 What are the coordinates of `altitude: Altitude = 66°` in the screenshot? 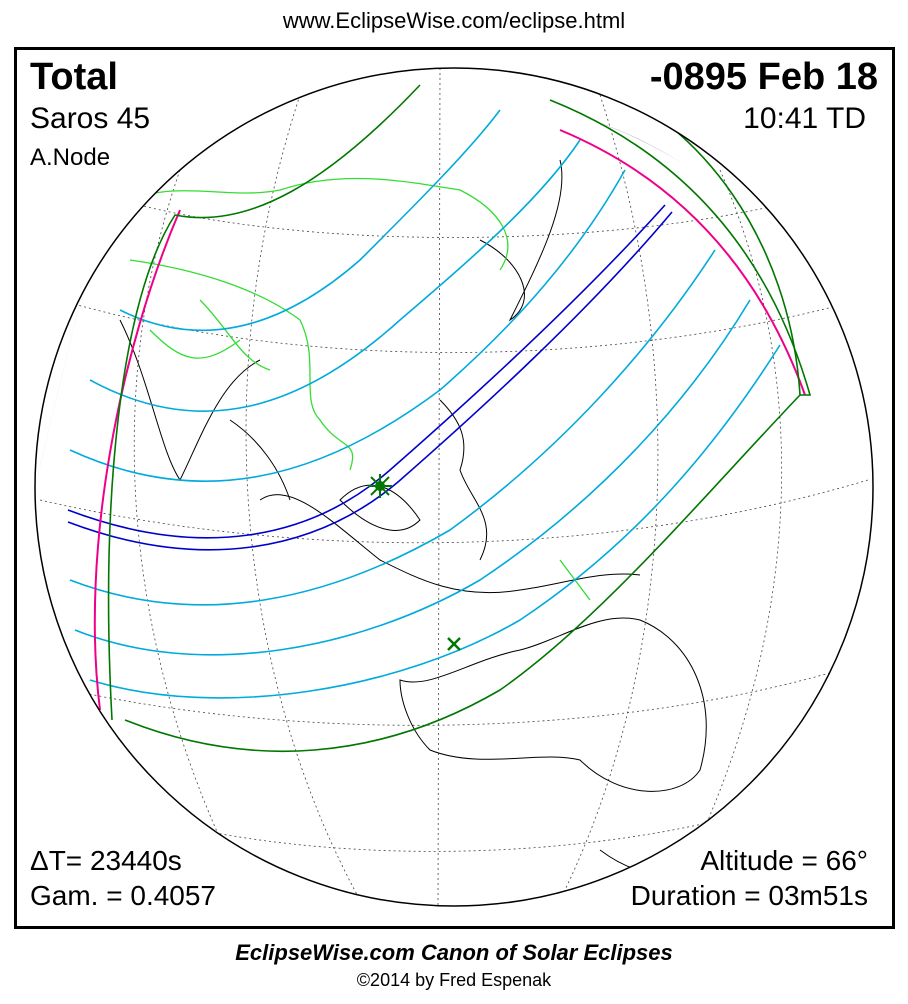 It's located at (784, 860).